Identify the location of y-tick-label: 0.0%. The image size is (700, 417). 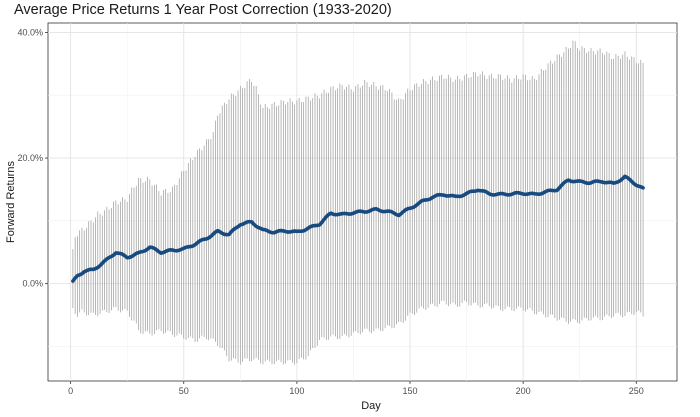
(32, 284).